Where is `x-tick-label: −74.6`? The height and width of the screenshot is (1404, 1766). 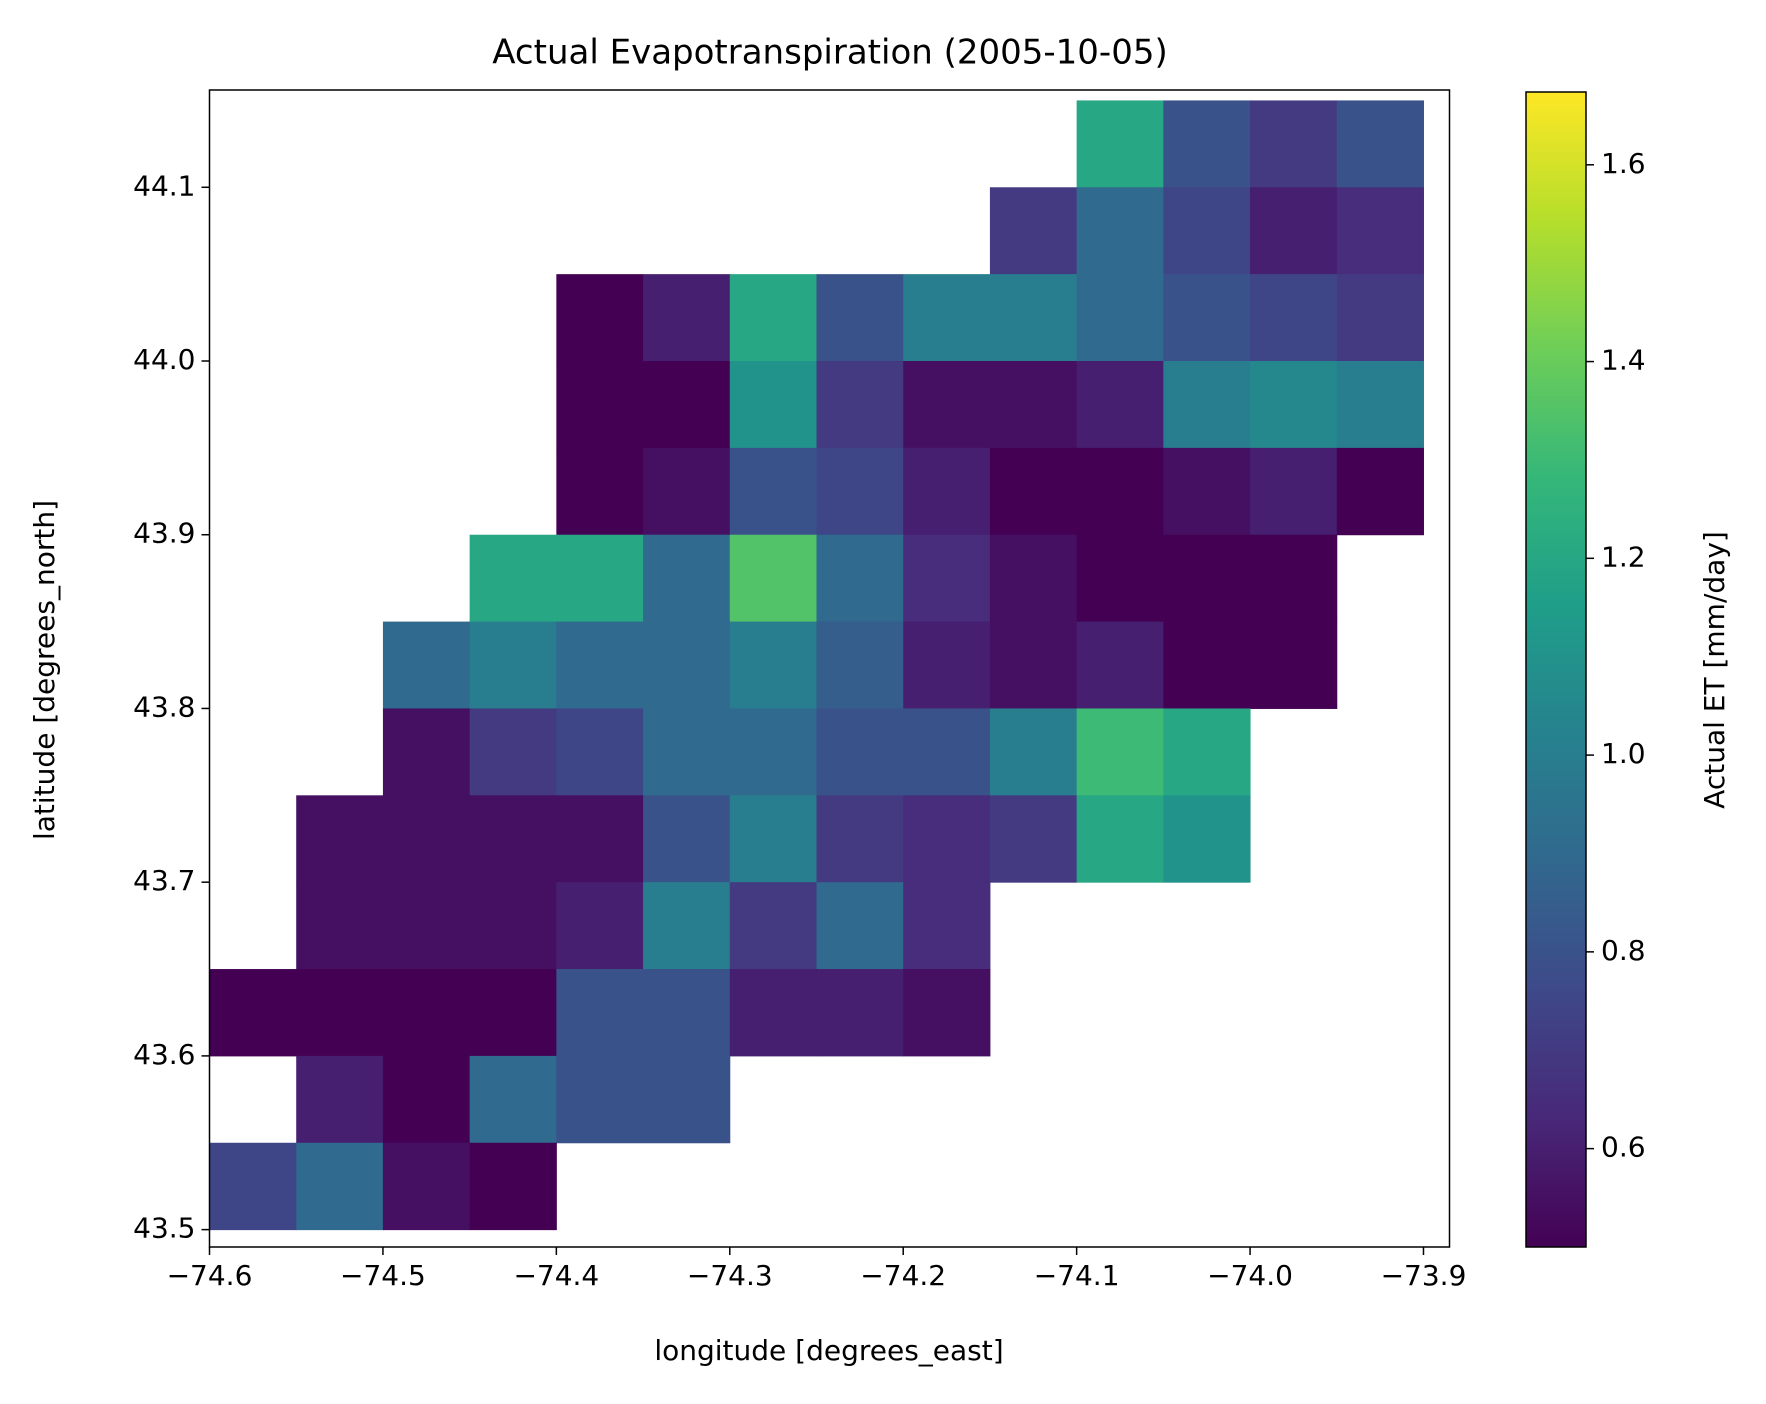 x-tick-label: −74.6 is located at coordinates (210, 1275).